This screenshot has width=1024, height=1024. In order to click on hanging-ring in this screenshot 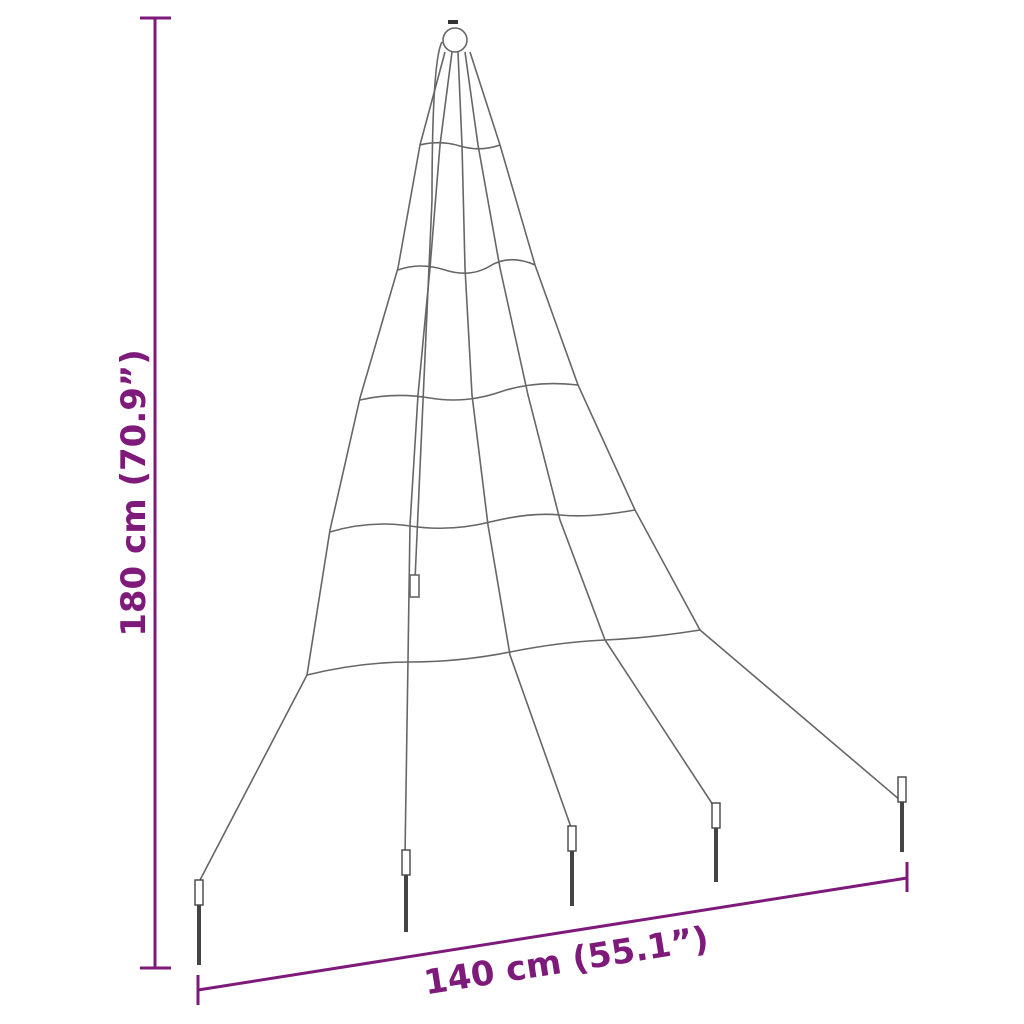, I will do `click(455, 40)`.